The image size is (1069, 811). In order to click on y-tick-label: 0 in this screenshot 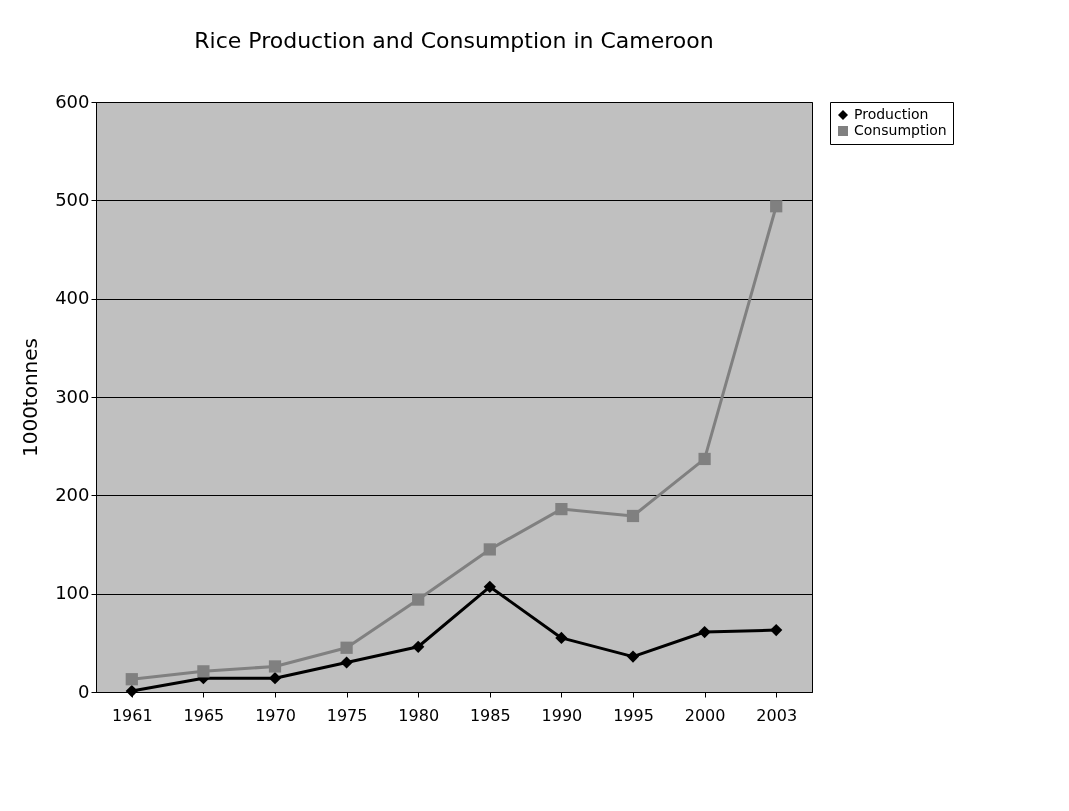, I will do `click(84, 691)`.